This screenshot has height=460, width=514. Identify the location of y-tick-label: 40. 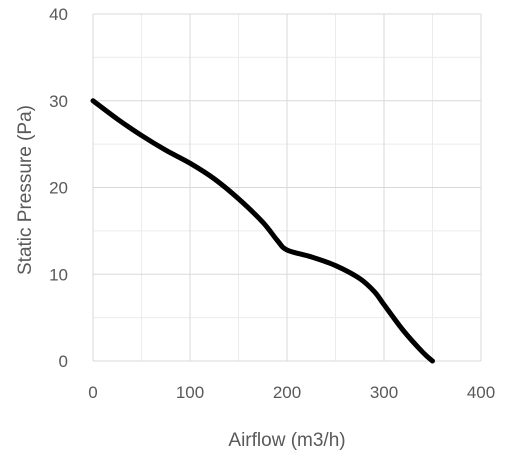
(58, 14).